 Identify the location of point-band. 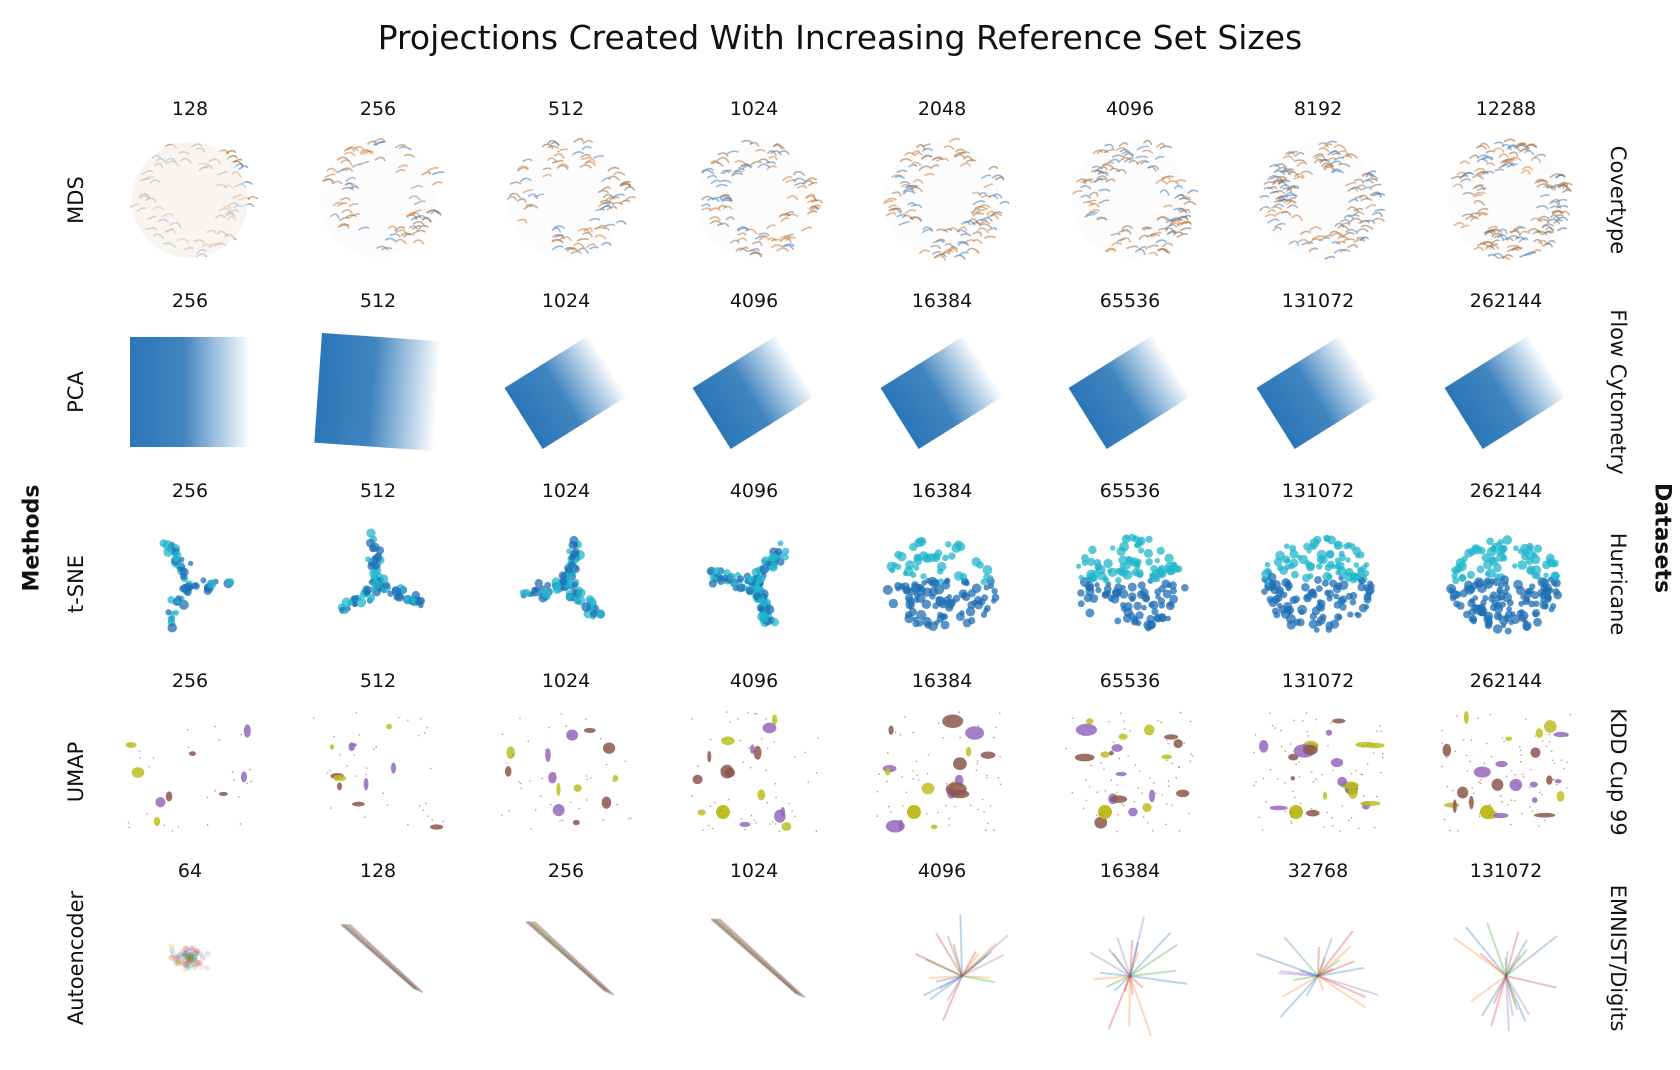
(942, 392).